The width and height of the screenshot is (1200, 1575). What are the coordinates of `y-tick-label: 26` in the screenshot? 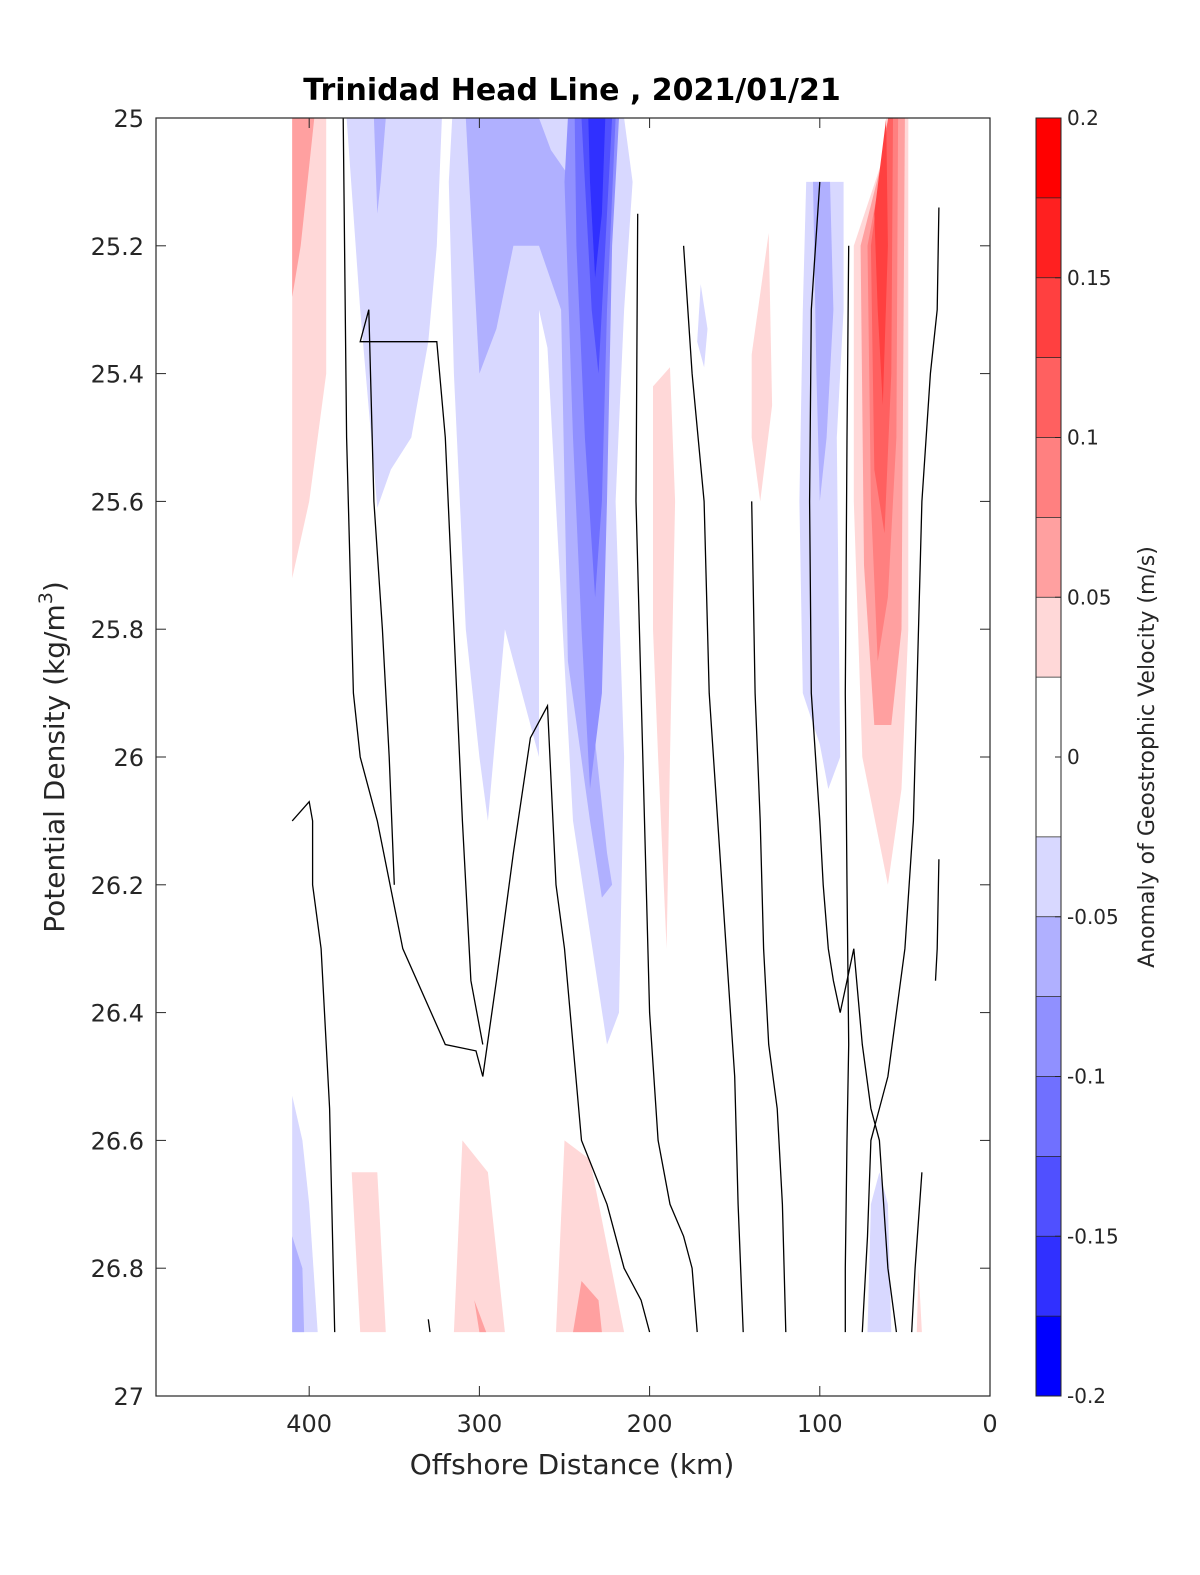 It's located at (128, 758).